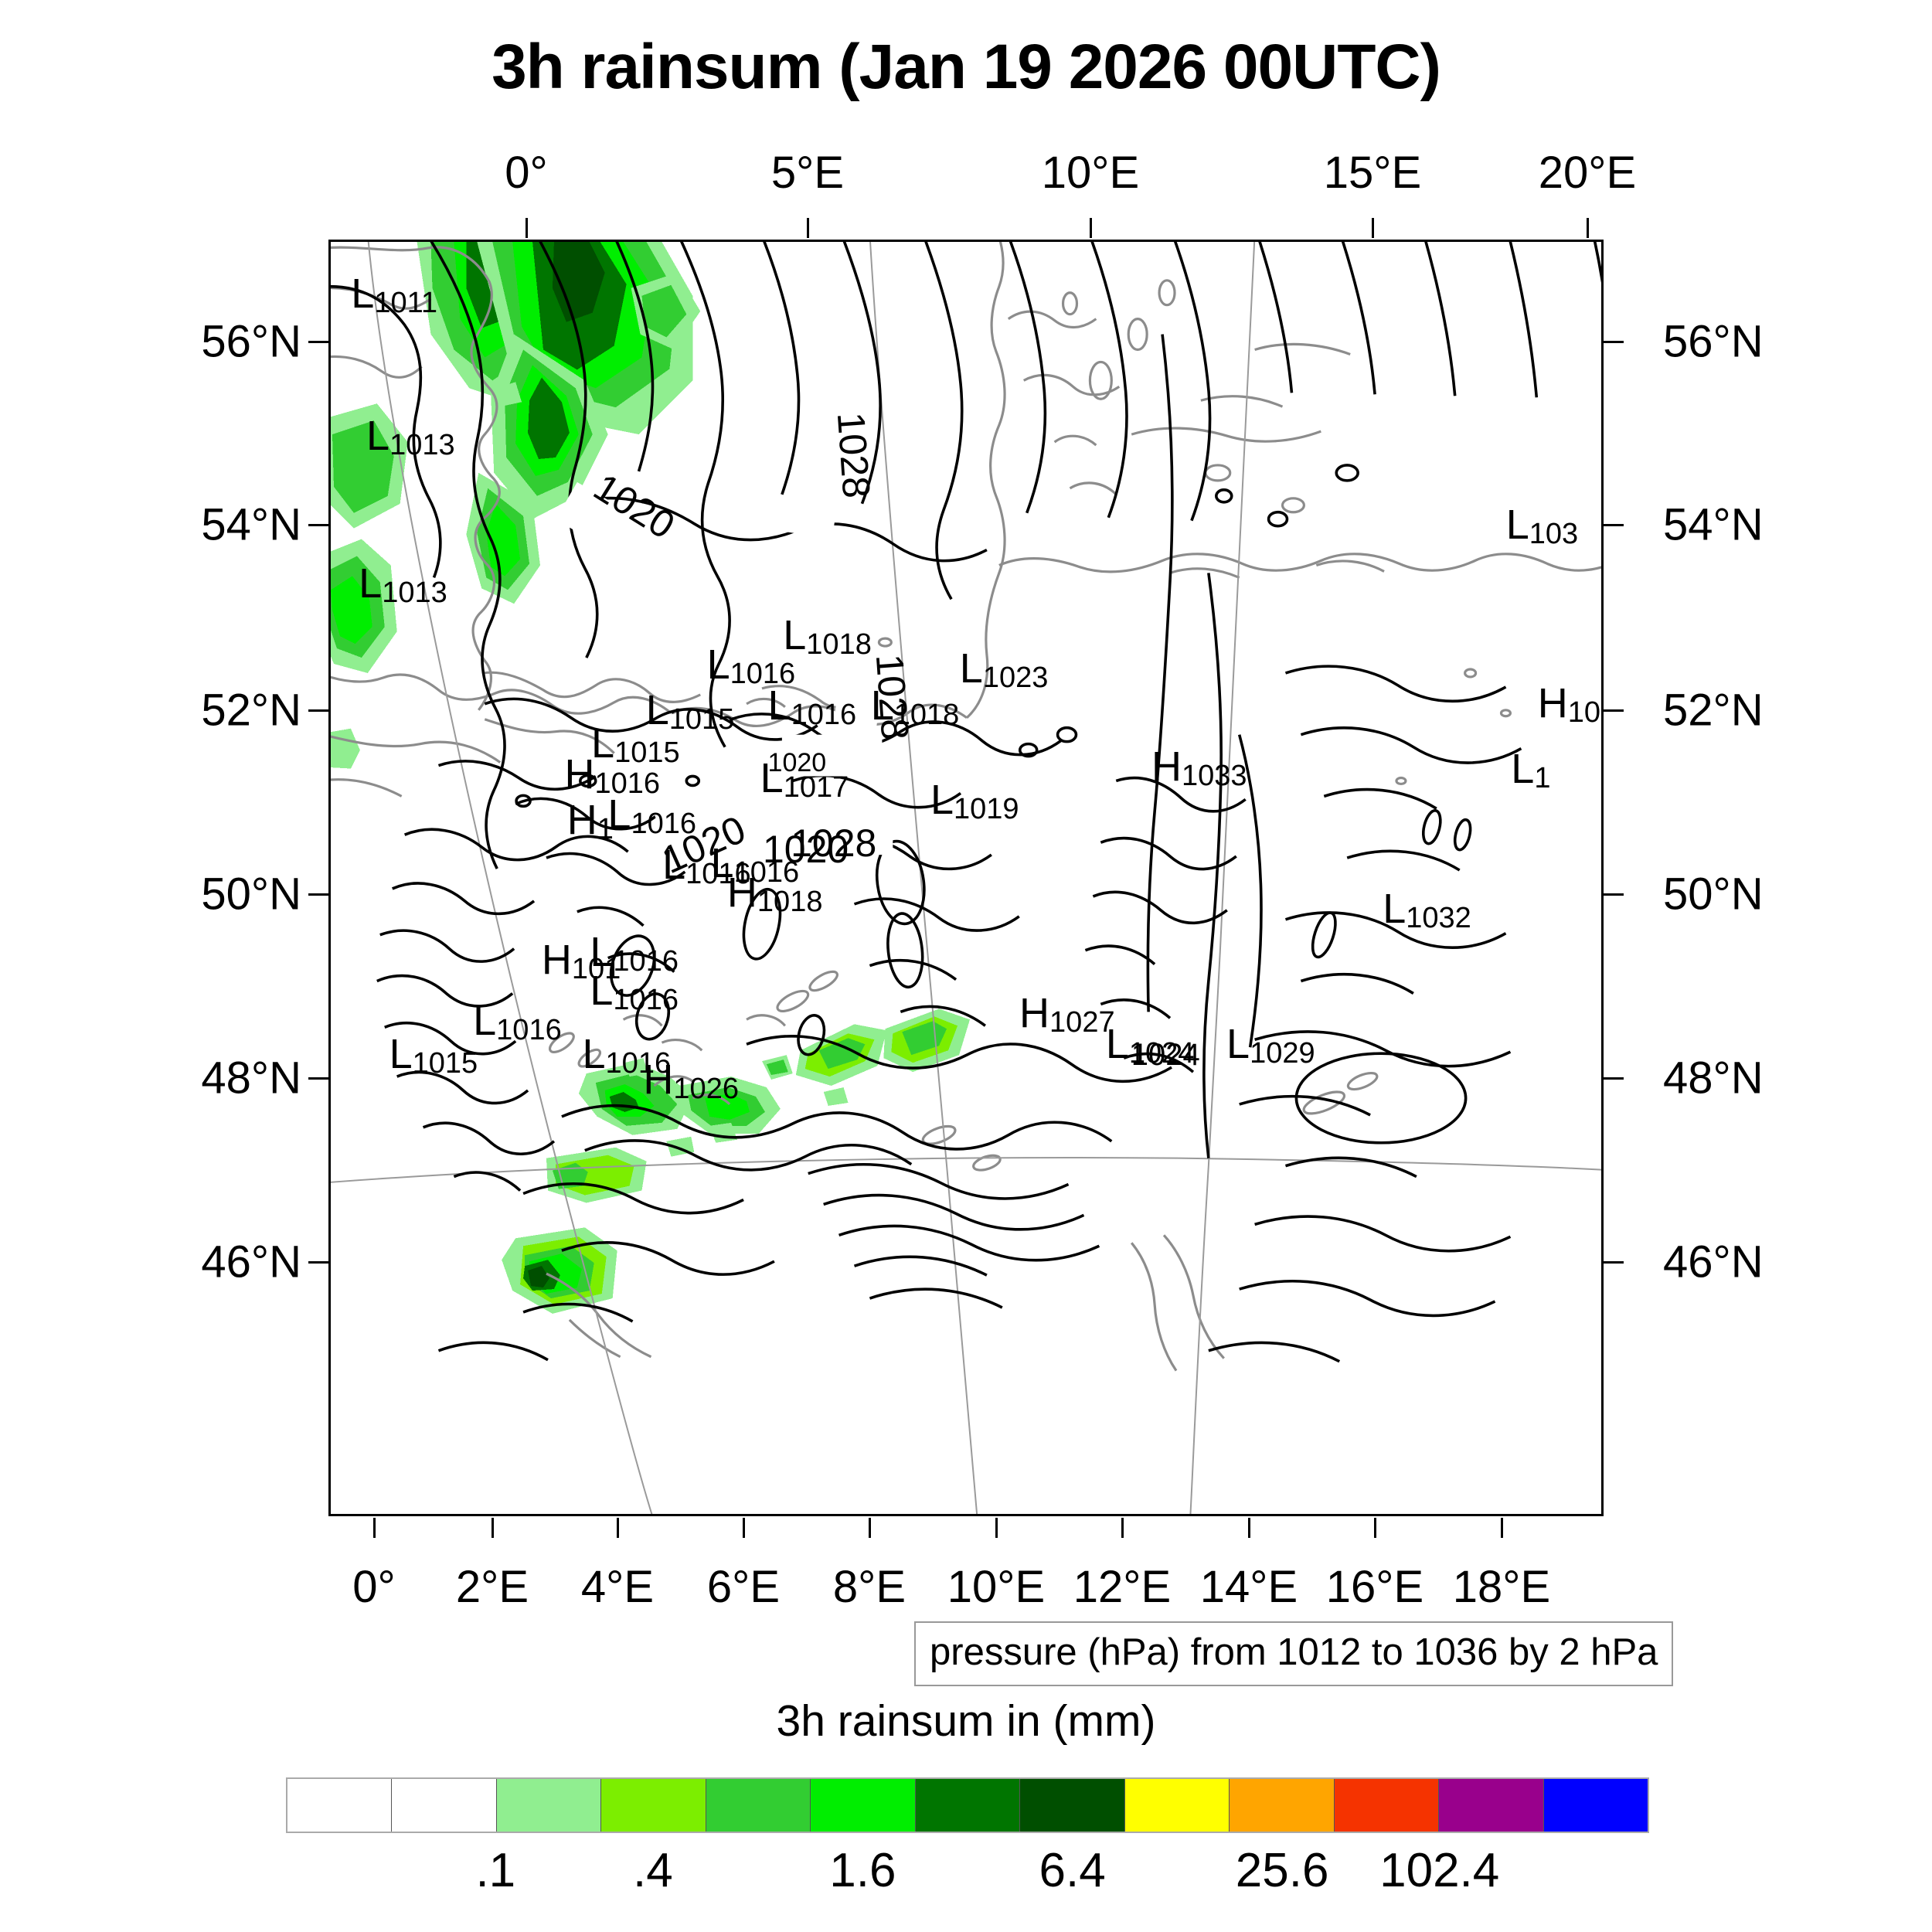 Image resolution: width=1932 pixels, height=1932 pixels. I want to click on axis-label-left: 56°N, so click(251, 342).